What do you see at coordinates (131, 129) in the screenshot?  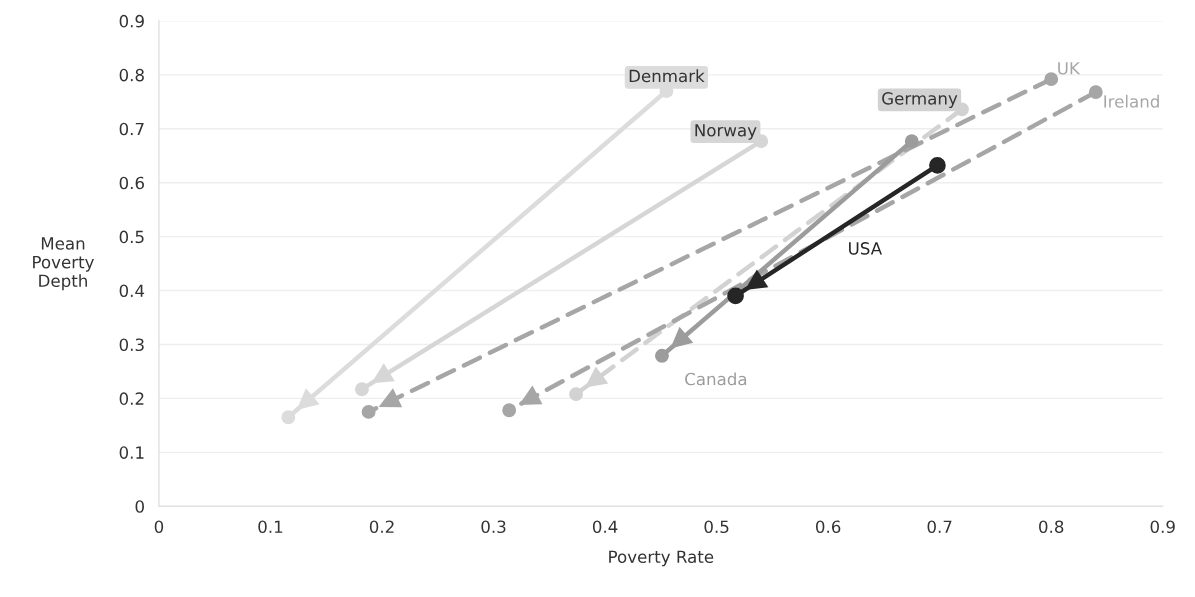 I see `y-tick-label: 0.7` at bounding box center [131, 129].